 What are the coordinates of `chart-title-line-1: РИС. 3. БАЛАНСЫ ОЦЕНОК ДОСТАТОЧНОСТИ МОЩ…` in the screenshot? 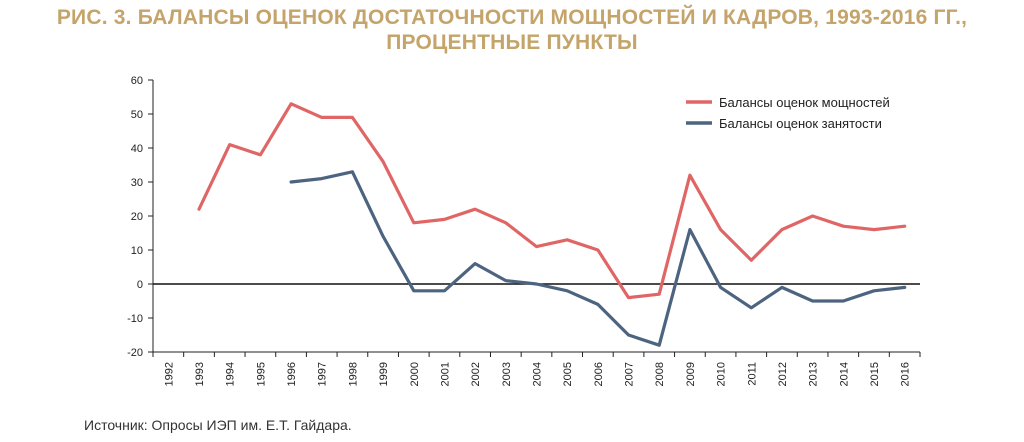 It's located at (512, 17).